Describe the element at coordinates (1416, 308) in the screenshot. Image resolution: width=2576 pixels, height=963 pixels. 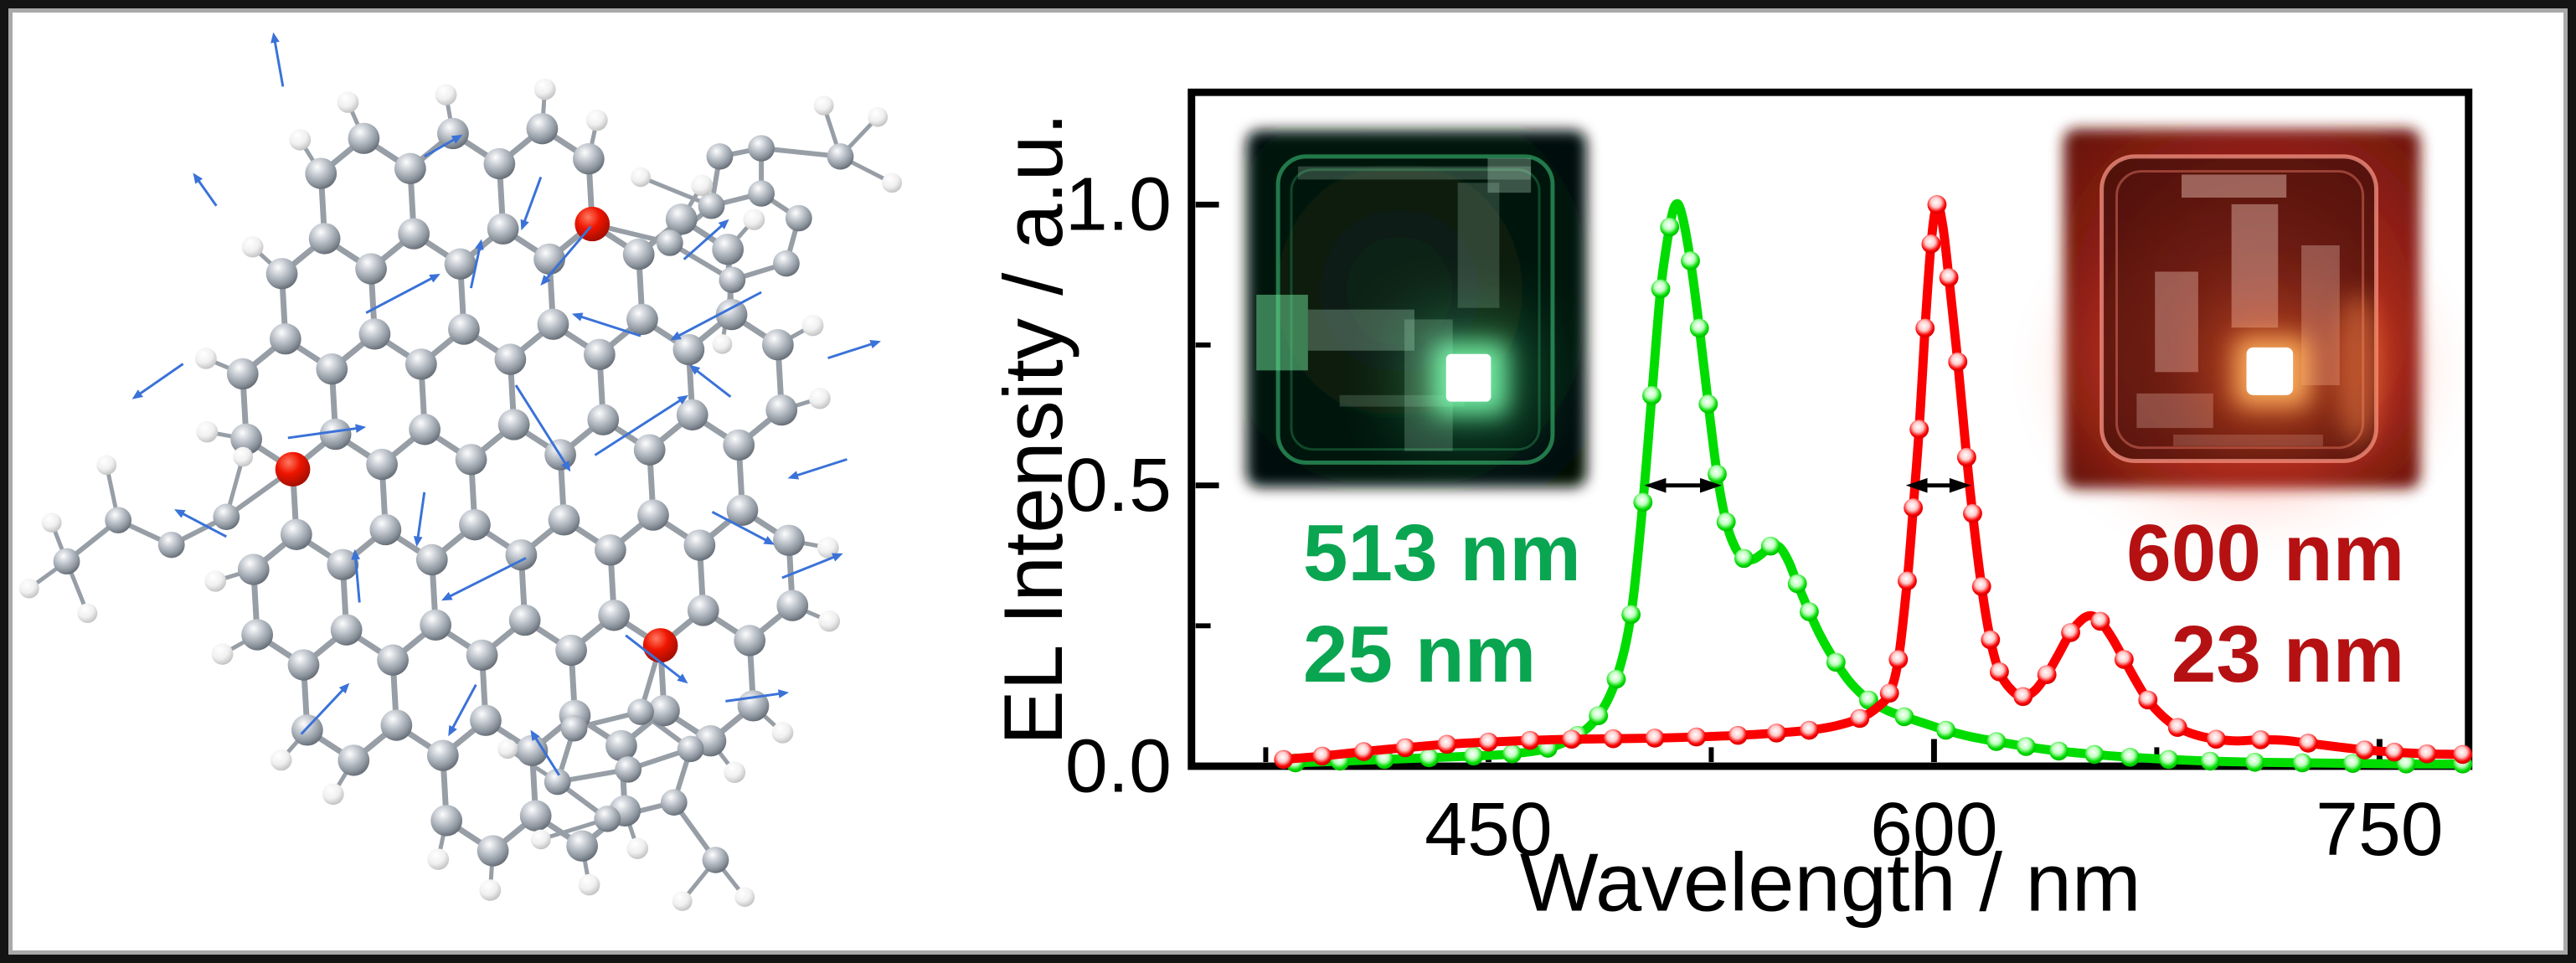
I see `green-oled-photo-inset` at that location.